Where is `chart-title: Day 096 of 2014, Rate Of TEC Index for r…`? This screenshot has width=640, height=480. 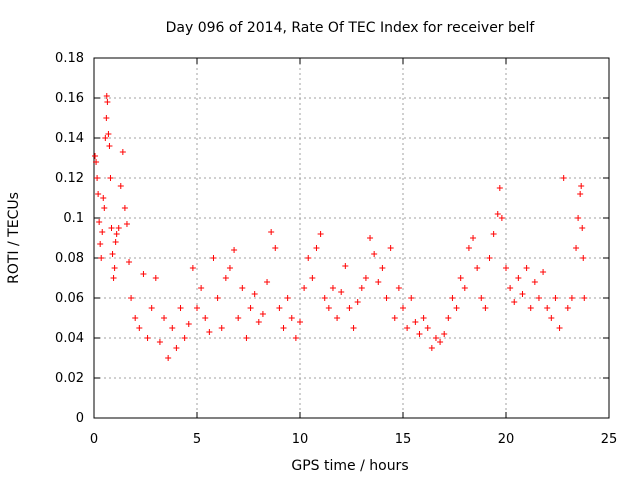 chart-title: Day 096 of 2014, Rate Of TEC Index for r… is located at coordinates (351, 28).